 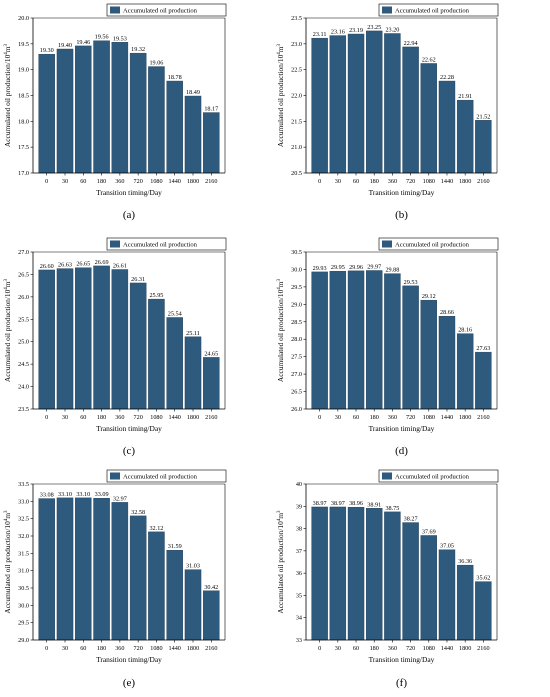 I want to click on data-label: 26.63, so click(x=65, y=265).